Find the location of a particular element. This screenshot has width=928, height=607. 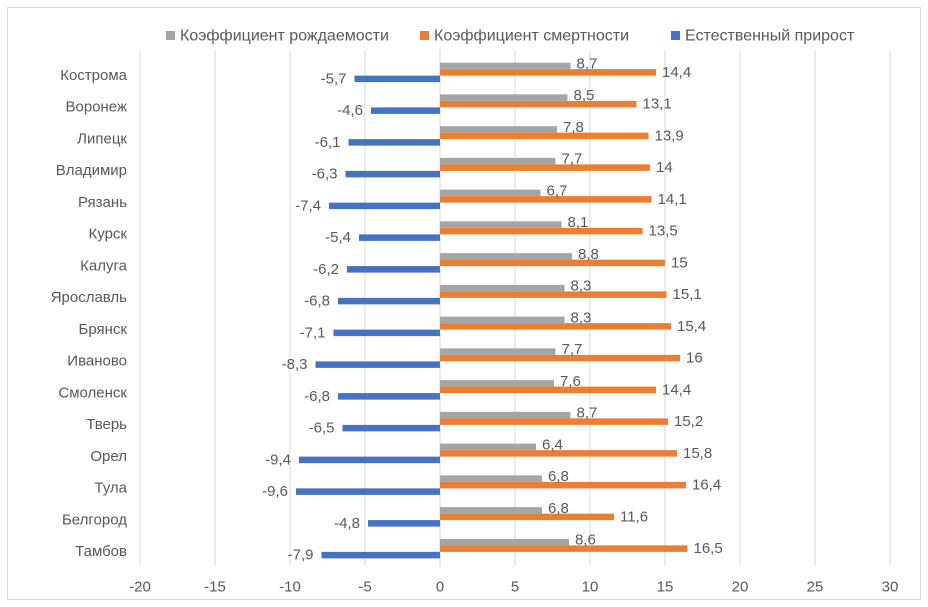

x-tick-label: -5 is located at coordinates (364, 587).